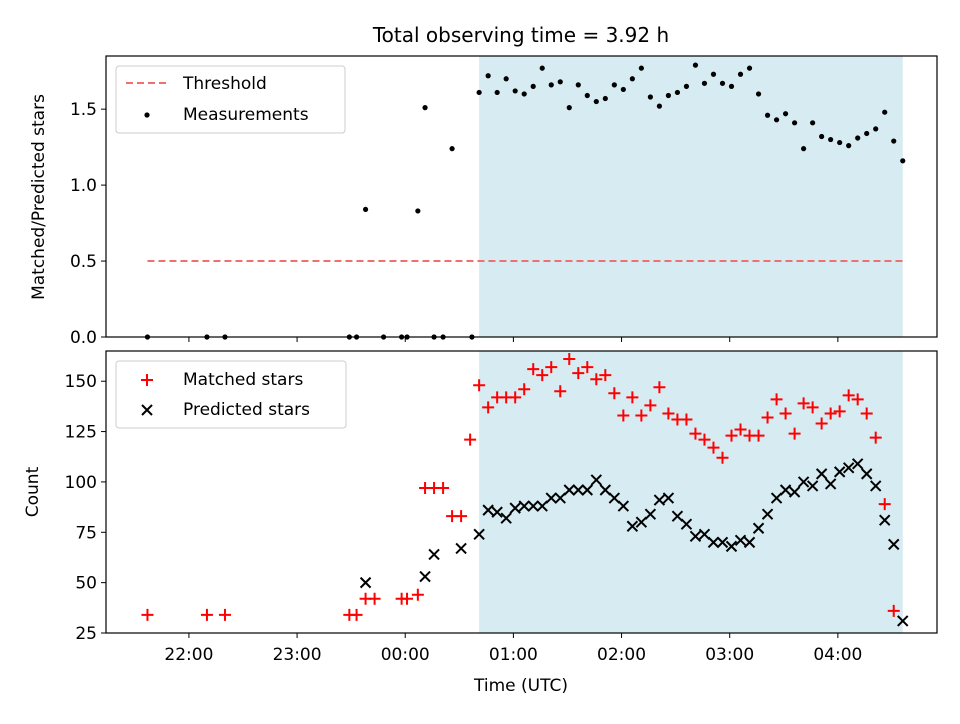 The height and width of the screenshot is (724, 960). Describe the element at coordinates (83, 338) in the screenshot. I see `top-y-tick-label: 0.0` at that location.